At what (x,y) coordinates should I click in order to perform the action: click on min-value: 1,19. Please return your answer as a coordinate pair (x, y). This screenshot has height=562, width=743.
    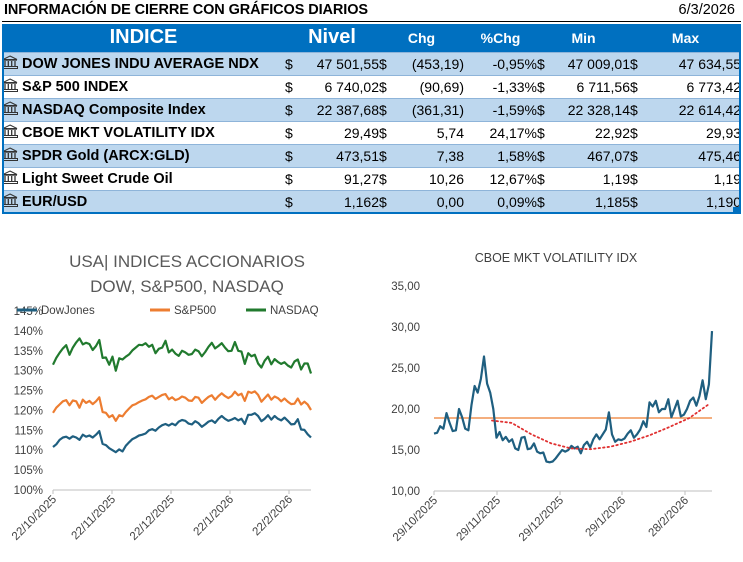
    Looking at the image, I should click on (616, 178).